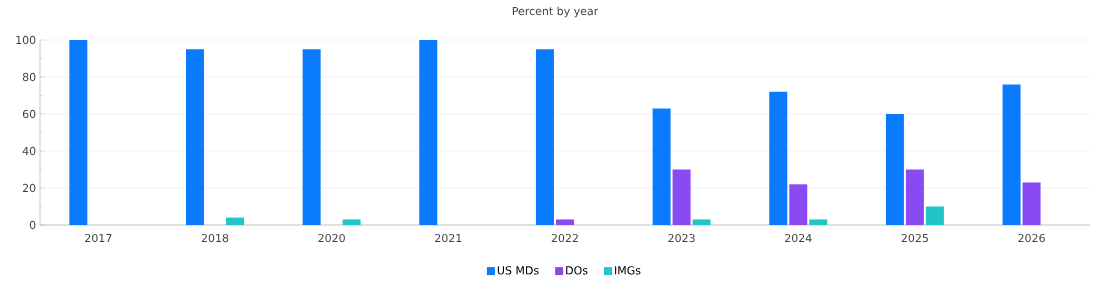 Image resolution: width=1110 pixels, height=300 pixels. What do you see at coordinates (564, 238) in the screenshot?
I see `x-tick-label: 2022` at bounding box center [564, 238].